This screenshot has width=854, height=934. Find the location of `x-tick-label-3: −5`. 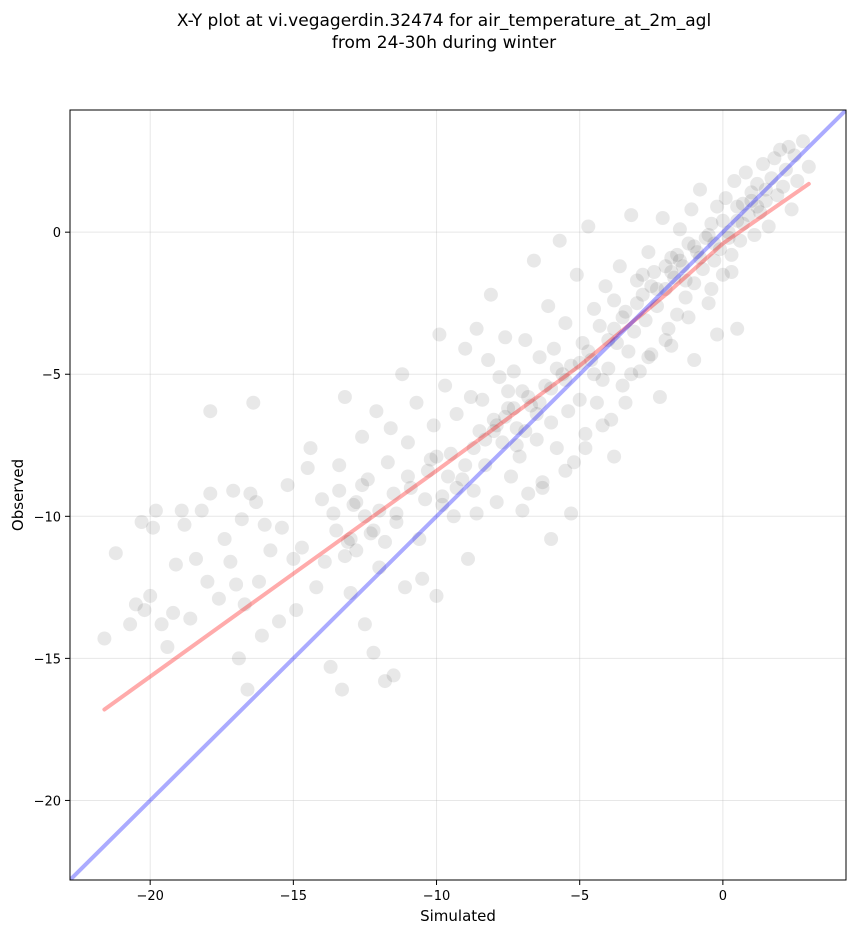

x-tick-label-3: −5 is located at coordinates (579, 896).